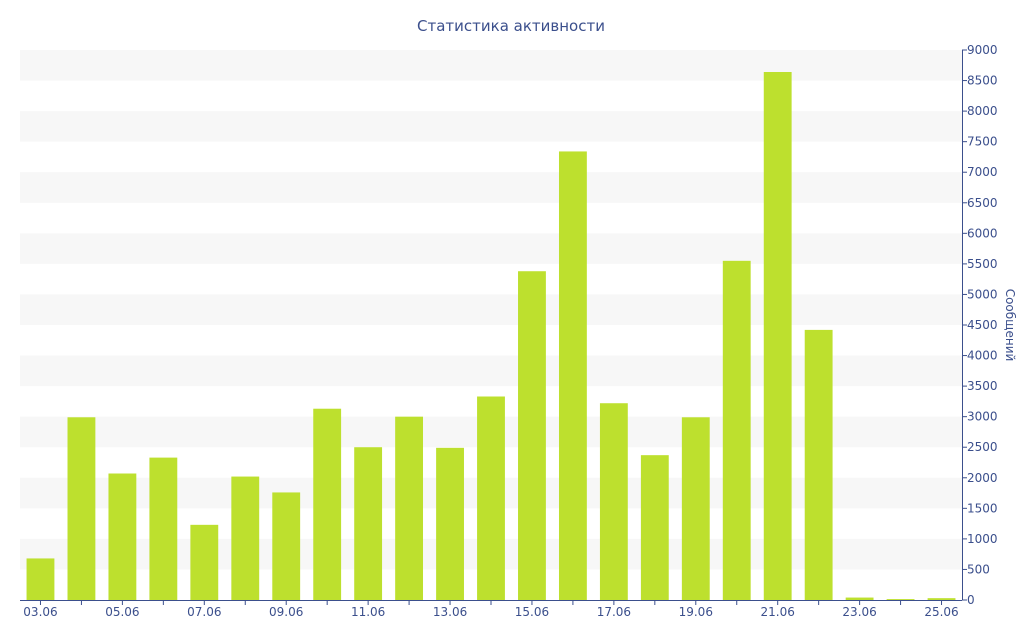  I want to click on y-axis-label: Сообщений, so click(1010, 325).